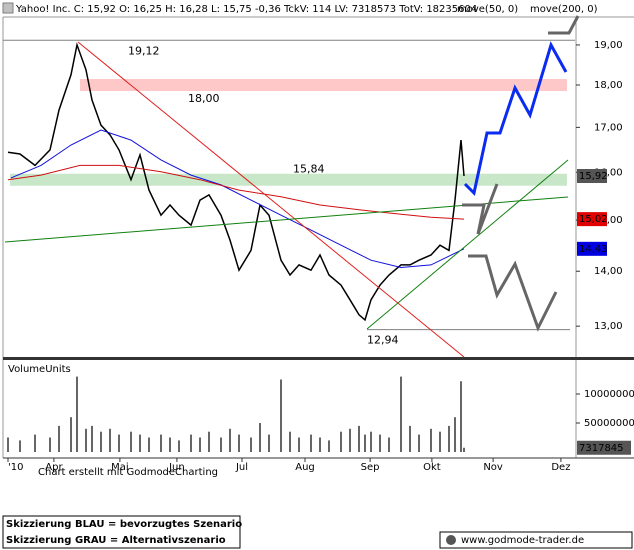 This screenshot has width=634, height=550. What do you see at coordinates (467, 244) in the screenshot?
I see `trend-line` at bounding box center [467, 244].